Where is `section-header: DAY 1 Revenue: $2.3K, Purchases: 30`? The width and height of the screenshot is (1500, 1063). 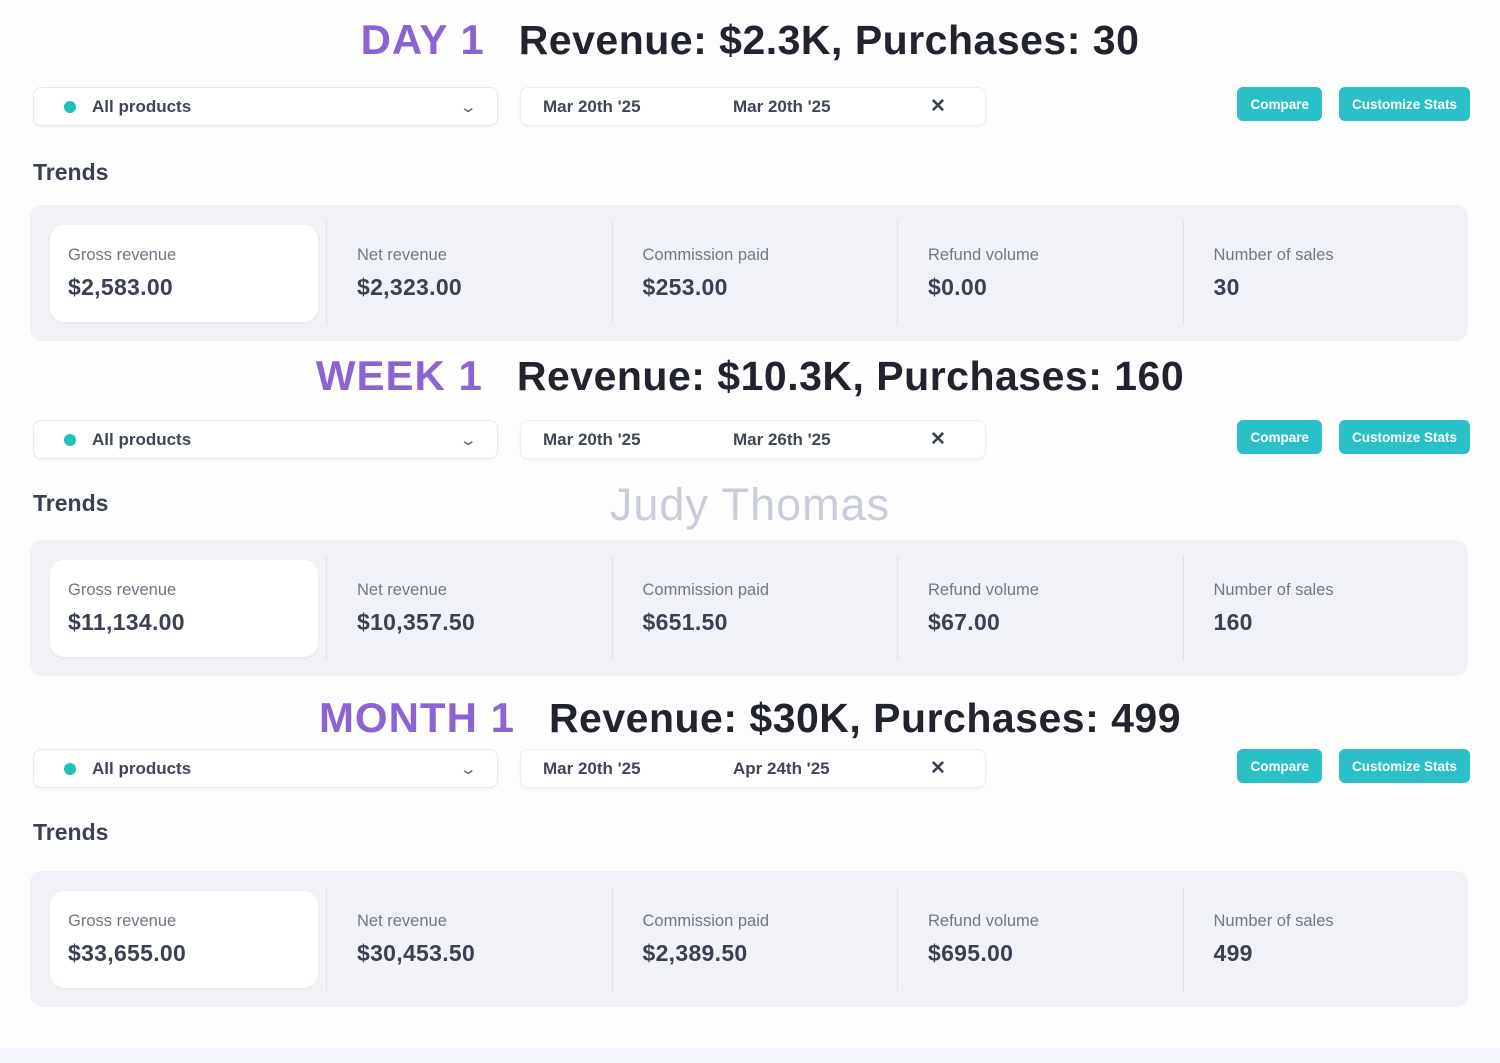 section-header: DAY 1 Revenue: $2.3K, Purchases: 30 is located at coordinates (750, 40).